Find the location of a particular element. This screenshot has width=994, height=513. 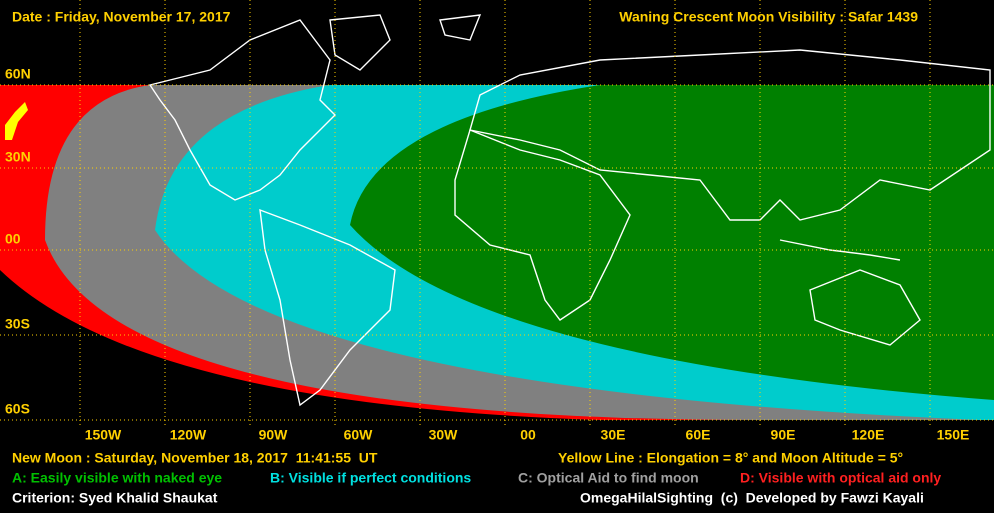

longitude-label: 150W is located at coordinates (103, 435).